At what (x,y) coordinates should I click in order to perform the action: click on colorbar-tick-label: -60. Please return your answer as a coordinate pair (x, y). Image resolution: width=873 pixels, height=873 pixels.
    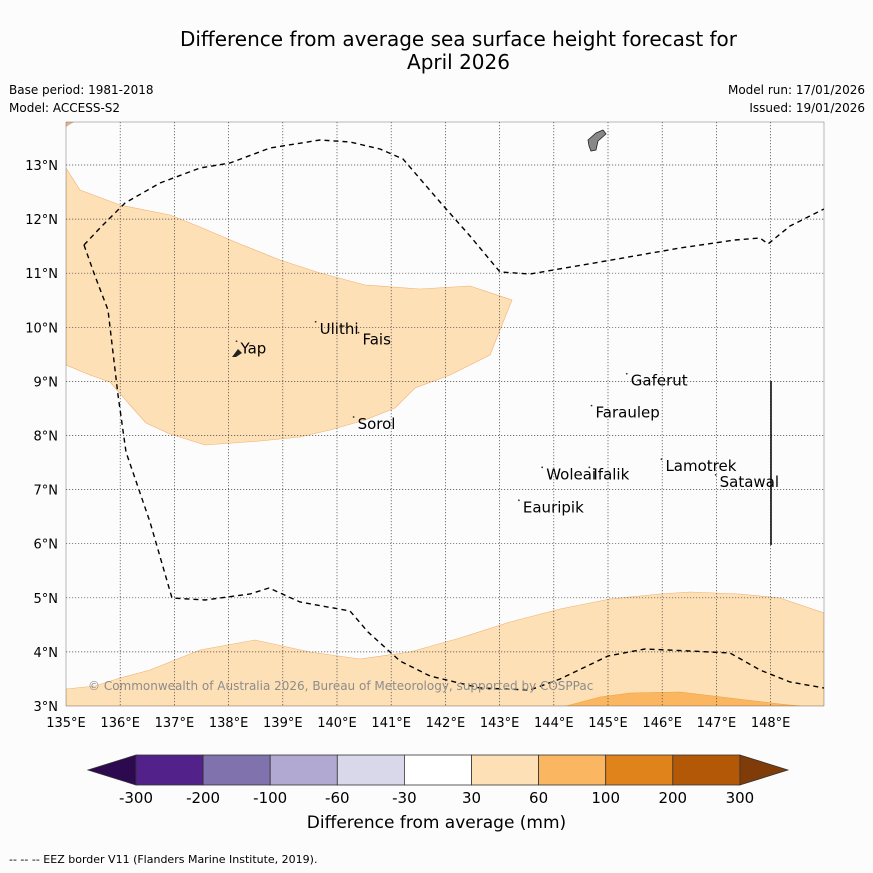
    Looking at the image, I should click on (337, 798).